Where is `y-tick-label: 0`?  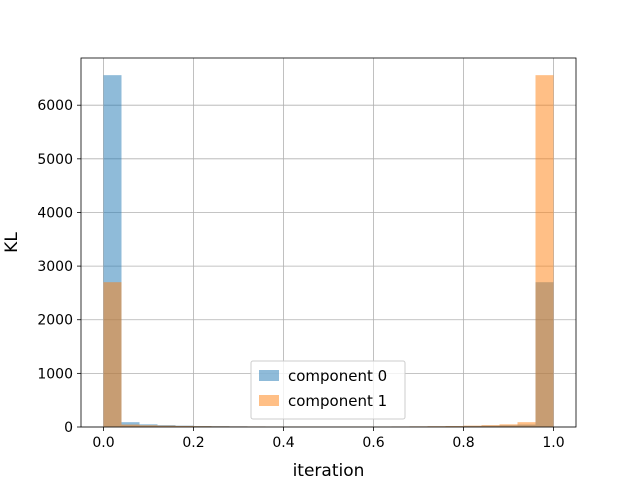 y-tick-label: 0 is located at coordinates (68, 428).